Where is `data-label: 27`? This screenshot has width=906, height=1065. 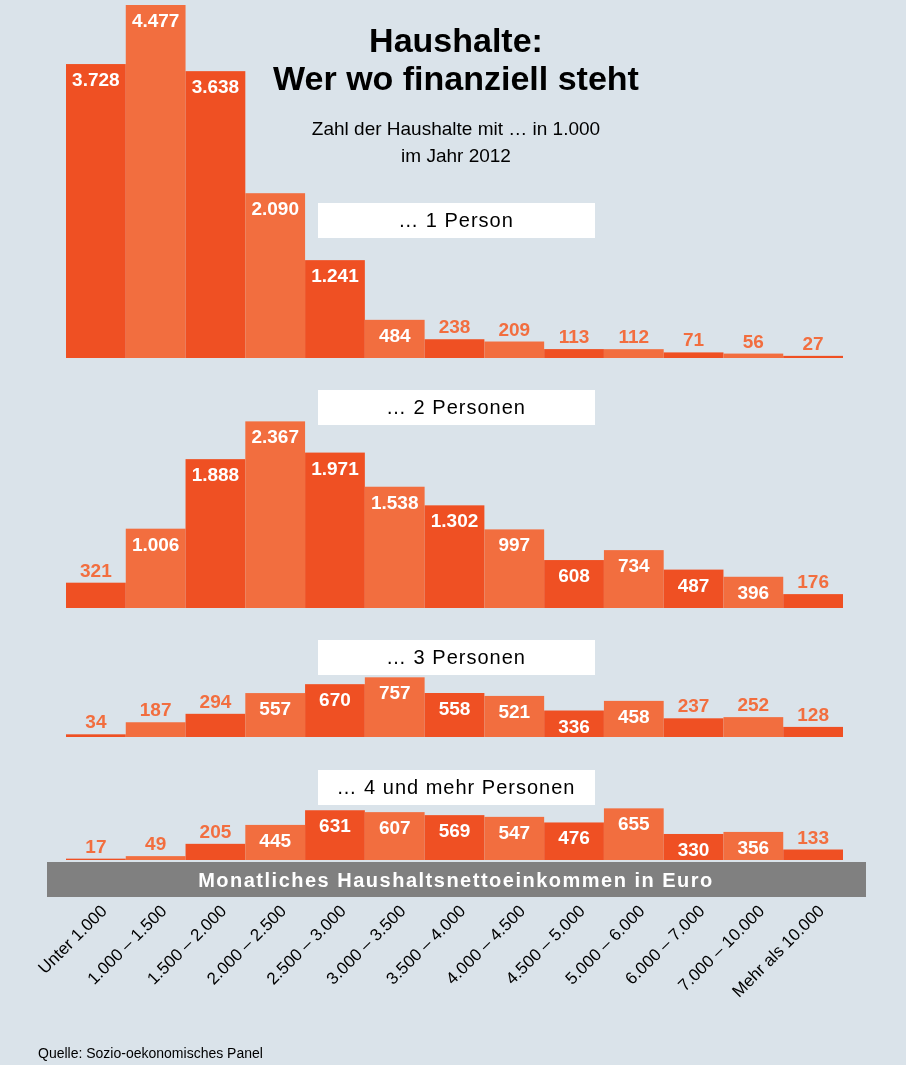
data-label: 27 is located at coordinates (813, 343).